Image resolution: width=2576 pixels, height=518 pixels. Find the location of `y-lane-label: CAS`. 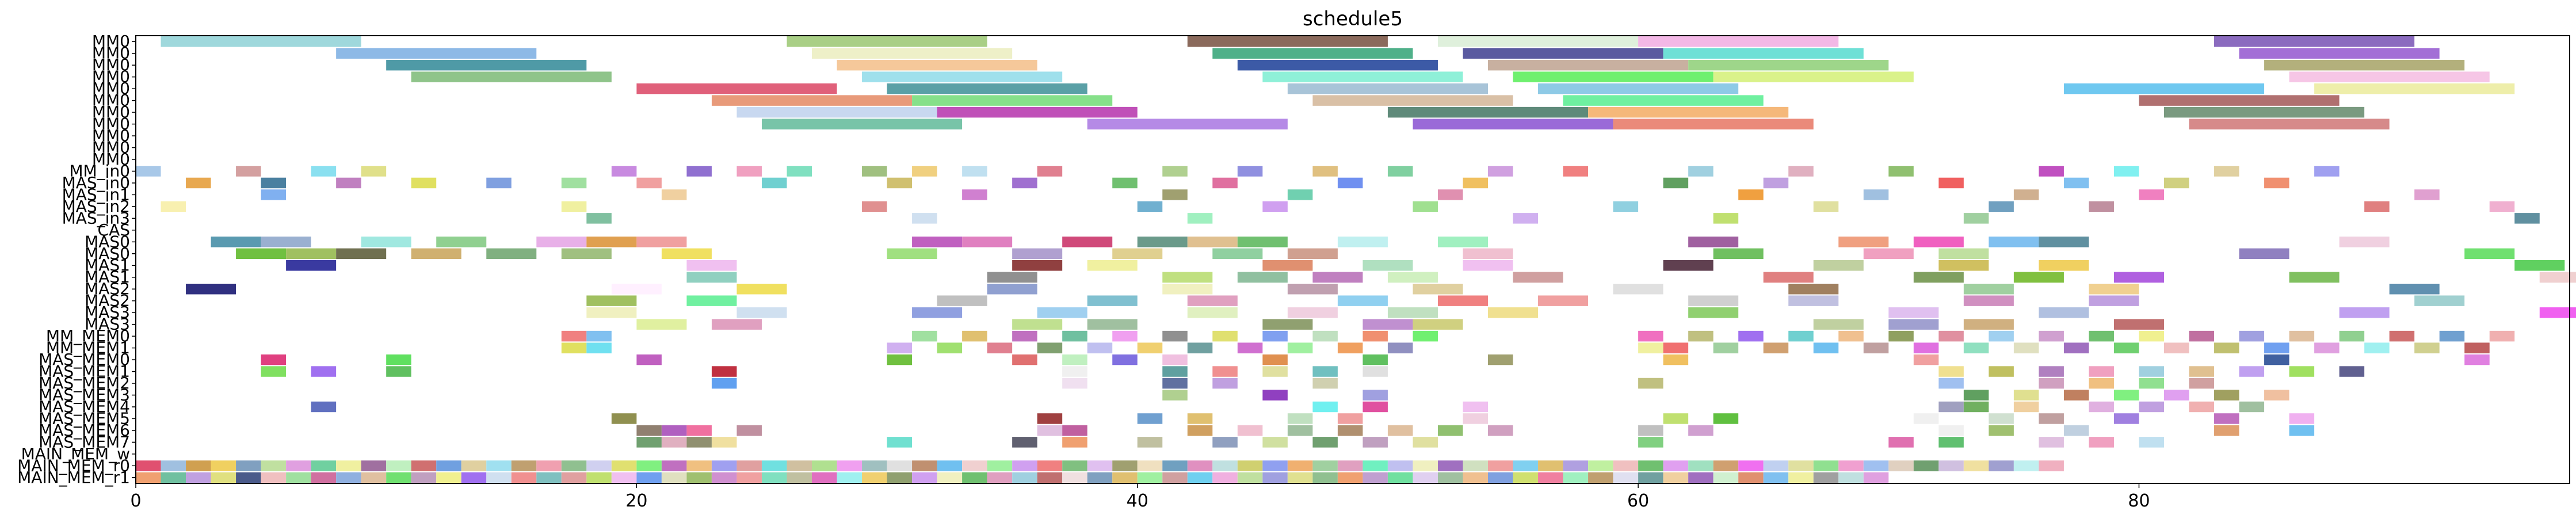

y-lane-label: CAS is located at coordinates (114, 230).